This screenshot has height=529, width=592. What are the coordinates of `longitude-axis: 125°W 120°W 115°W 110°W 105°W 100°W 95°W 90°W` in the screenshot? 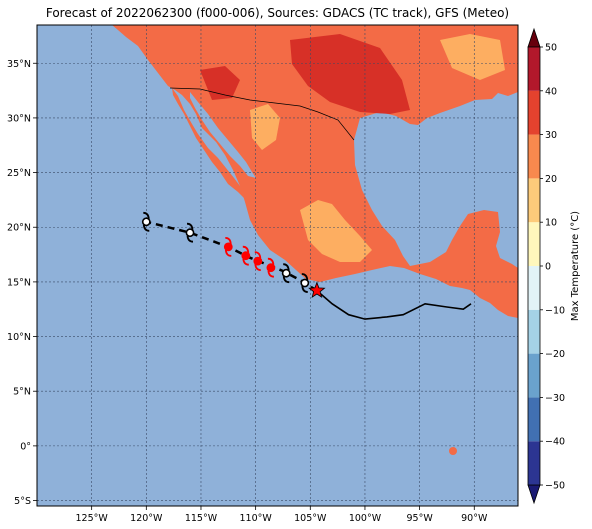 It's located at (282, 515).